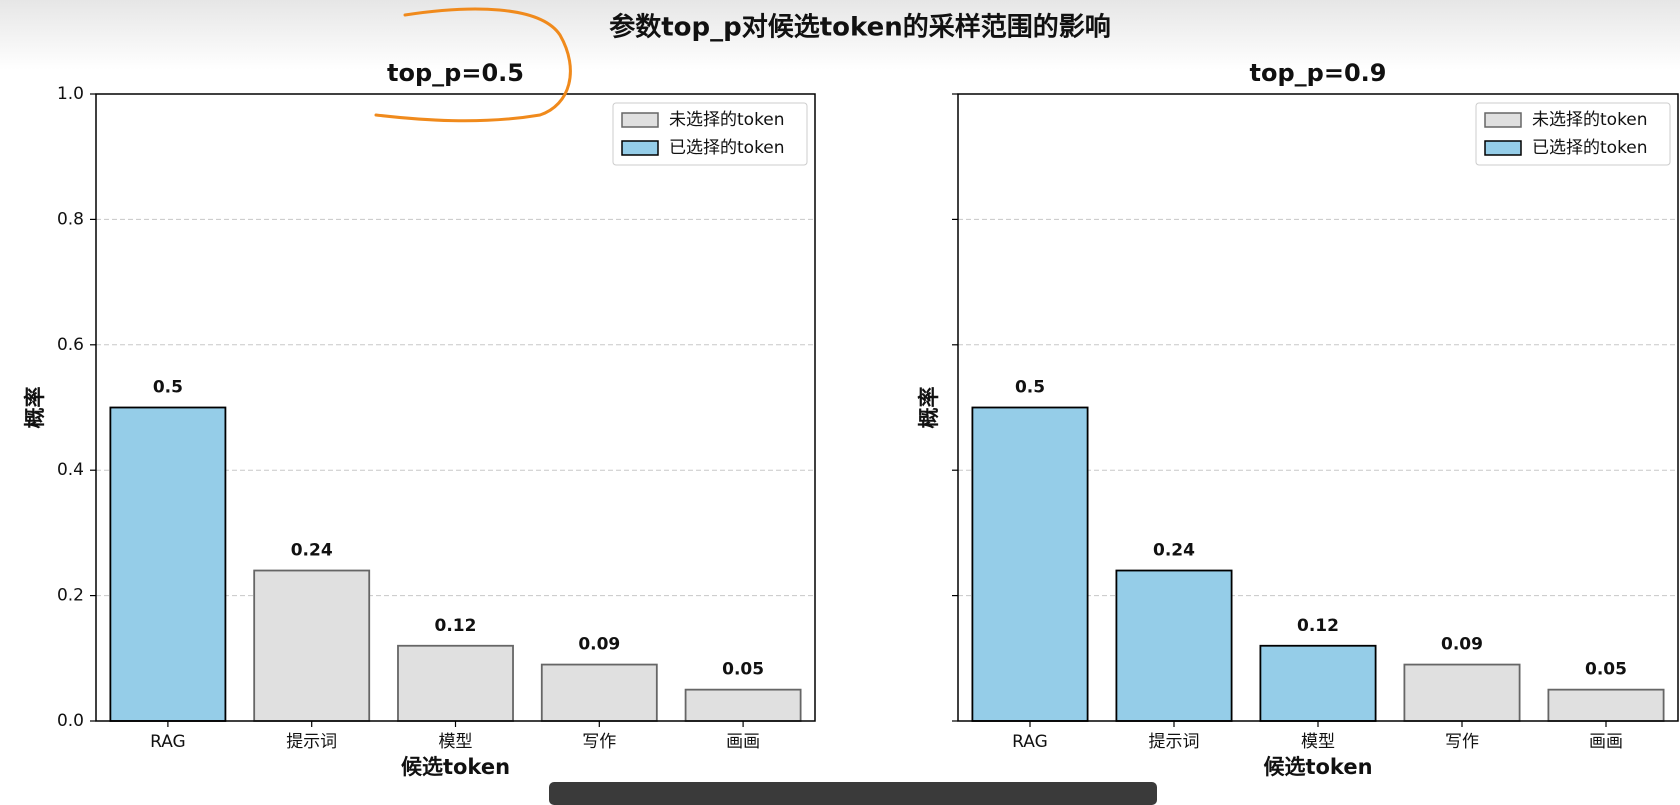 This screenshot has height=805, width=1680. I want to click on y-tick-label: 0.0, so click(70, 721).